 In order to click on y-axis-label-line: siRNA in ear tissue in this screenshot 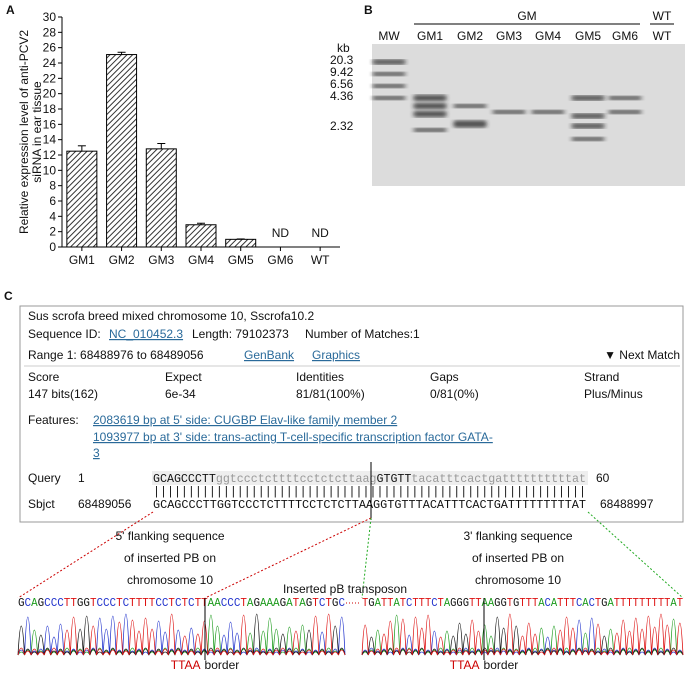, I will do `click(37, 132)`.